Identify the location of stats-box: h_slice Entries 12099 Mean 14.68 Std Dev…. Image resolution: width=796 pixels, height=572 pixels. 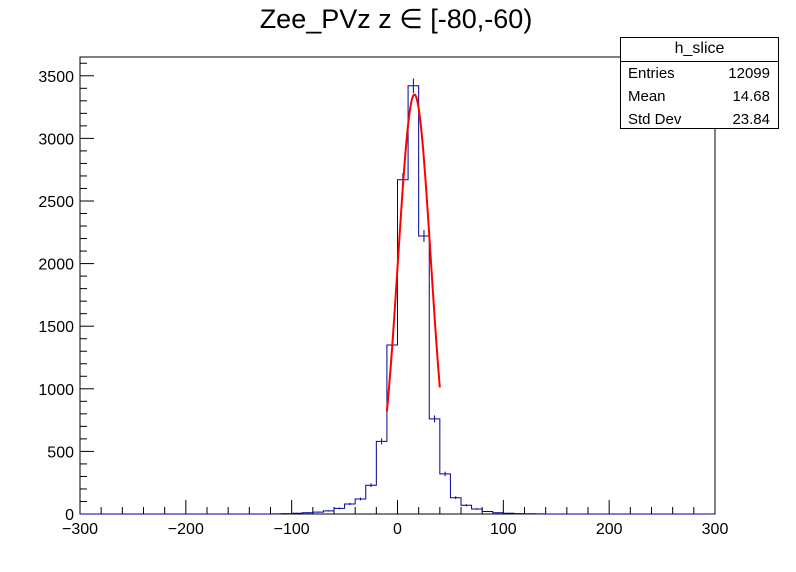
(699, 83).